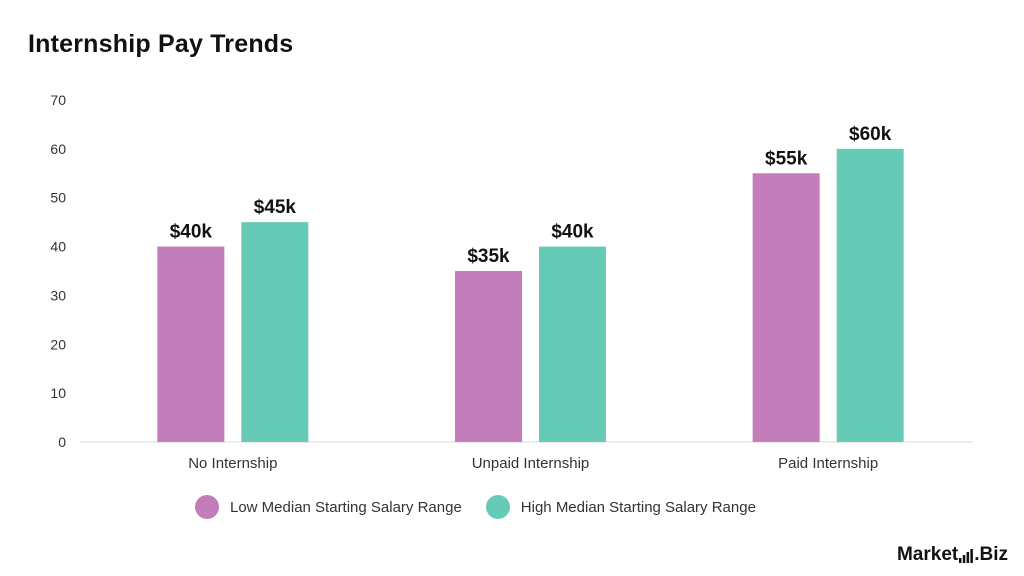 The width and height of the screenshot is (1024, 576). I want to click on y-tick-label: 10, so click(58, 393).